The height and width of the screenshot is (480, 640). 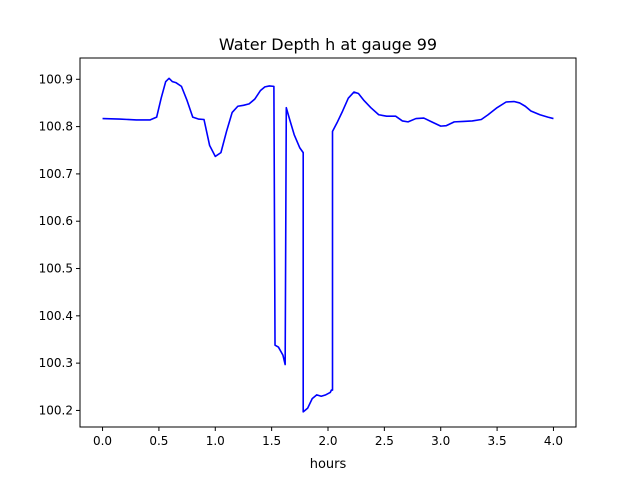 I want to click on x-tick-label: 1.5, so click(x=271, y=441).